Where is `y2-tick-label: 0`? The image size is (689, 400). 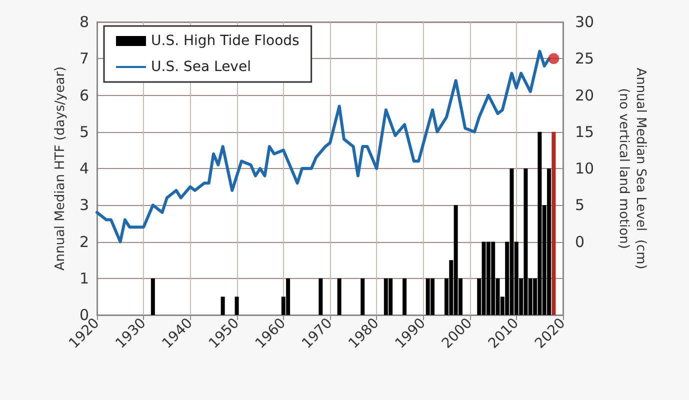
y2-tick-label: 0 is located at coordinates (580, 241).